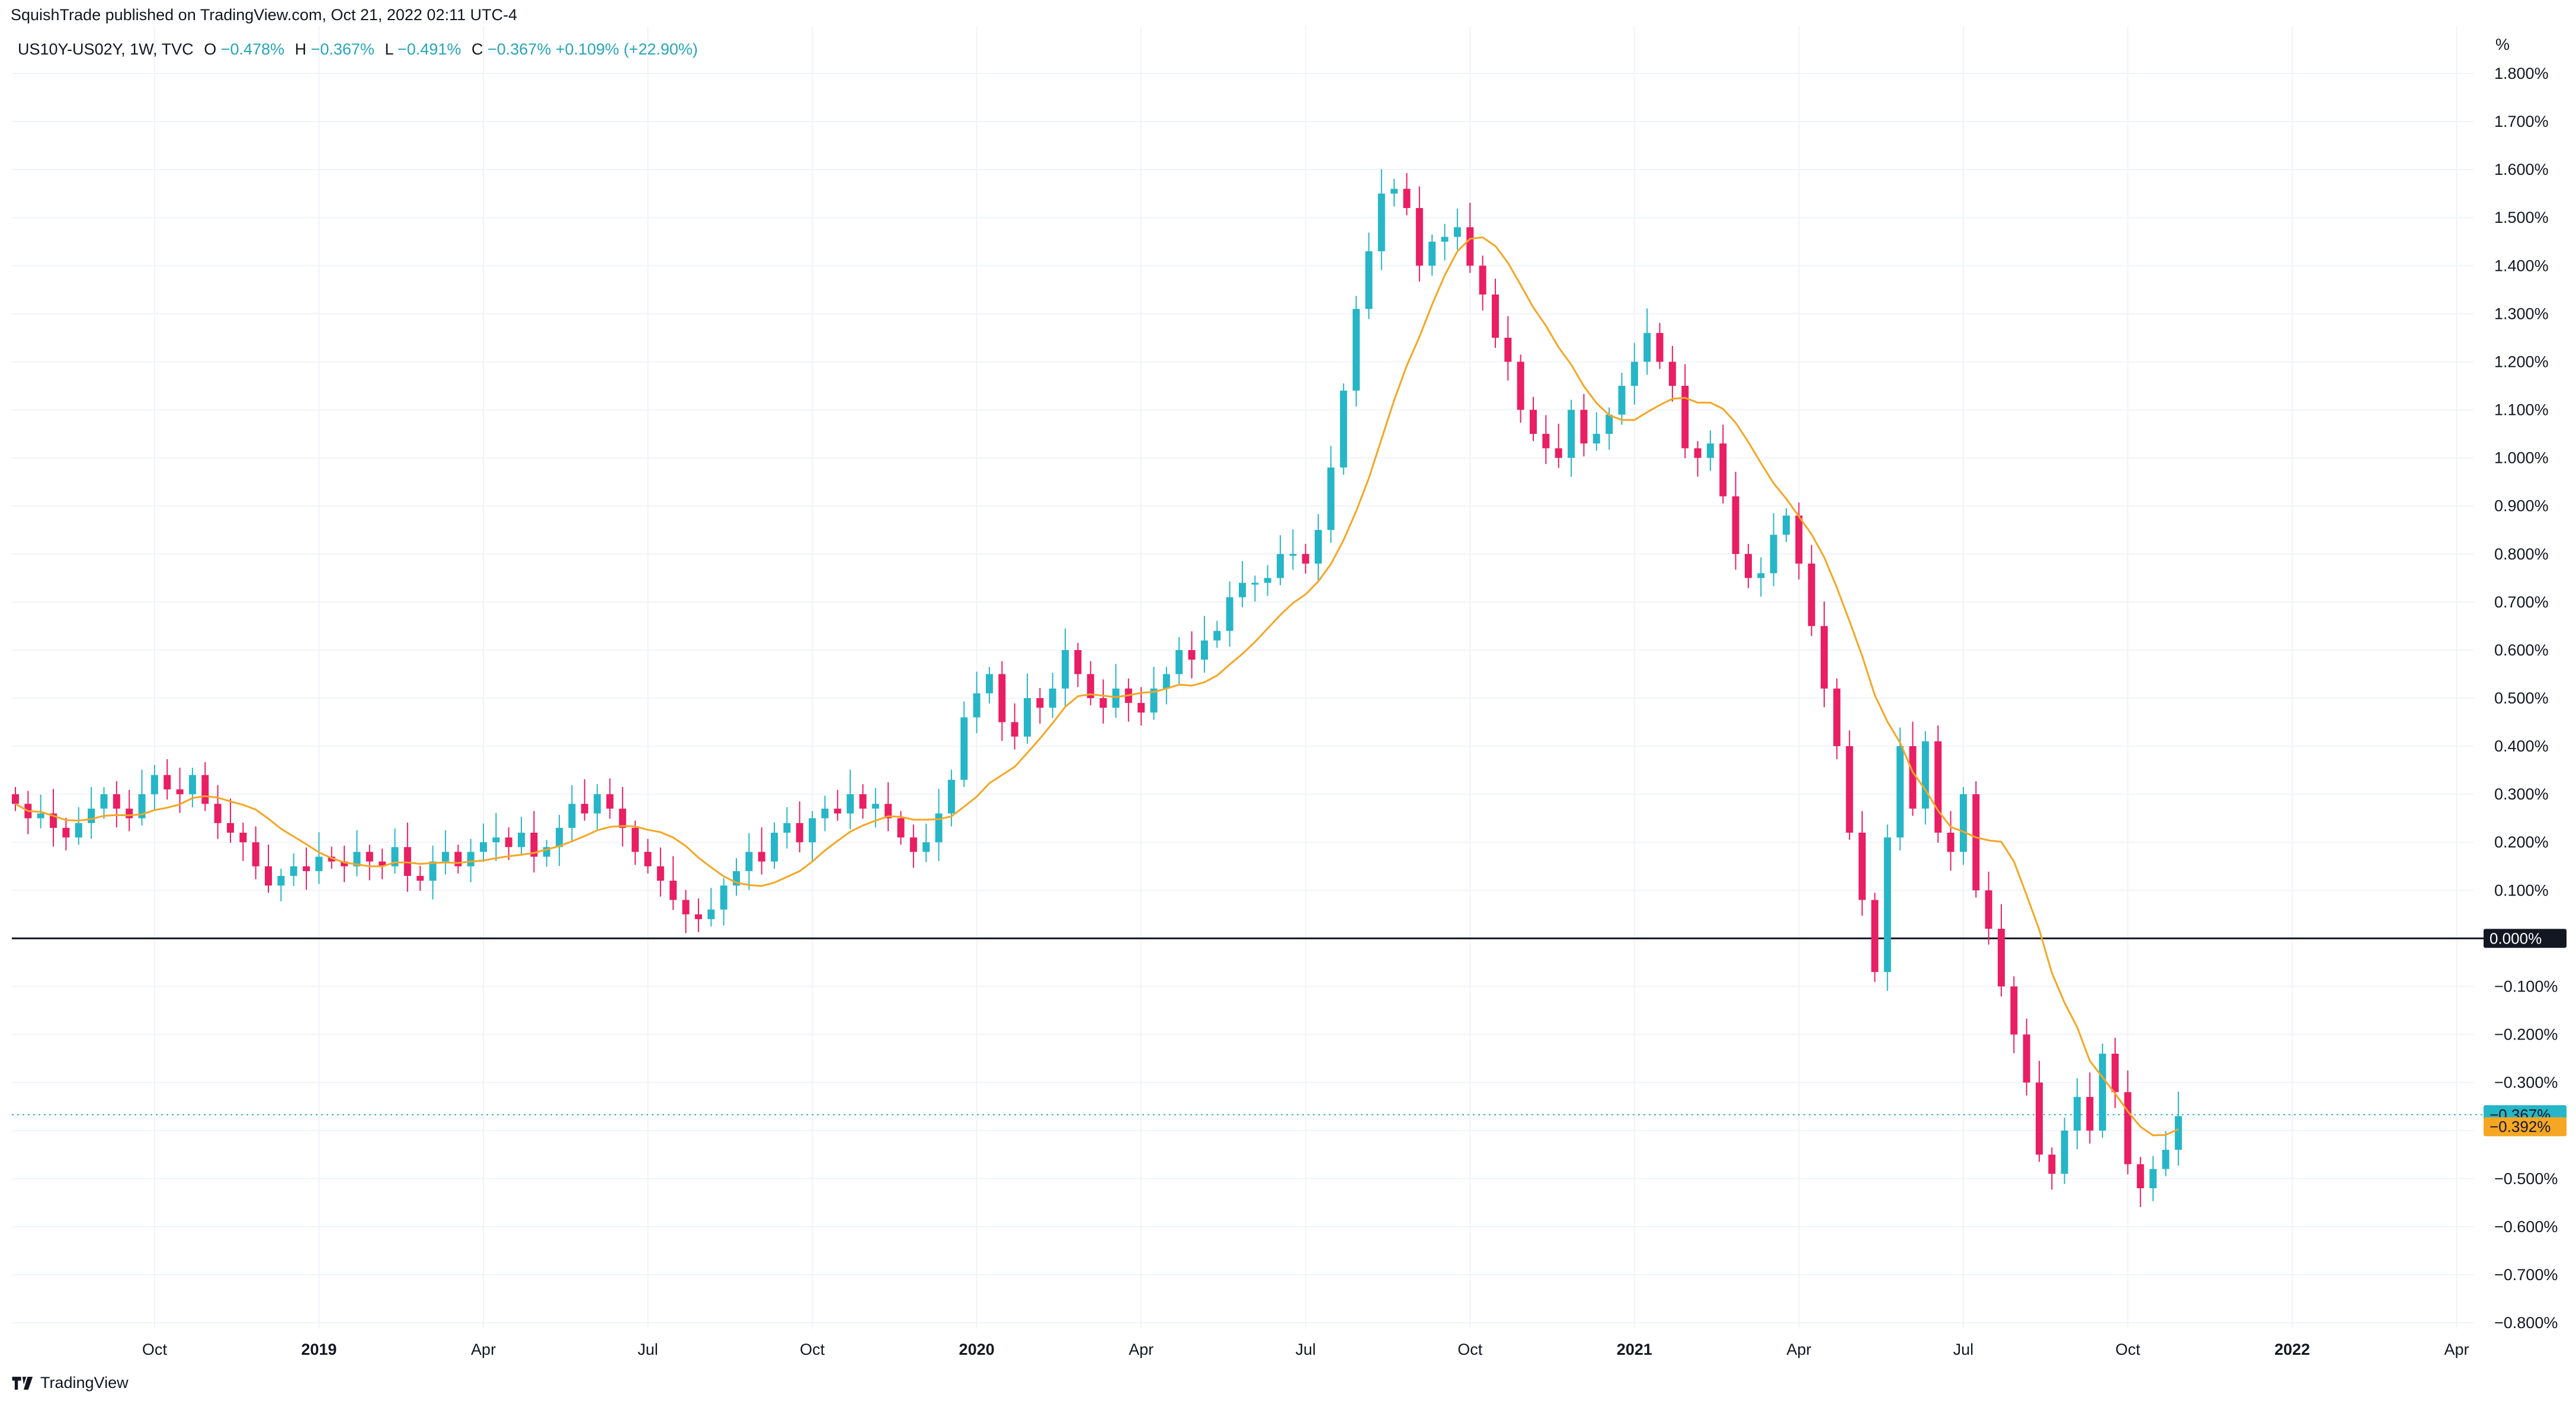  Describe the element at coordinates (2522, 122) in the screenshot. I see `y-tick-label: 1.700%` at that location.